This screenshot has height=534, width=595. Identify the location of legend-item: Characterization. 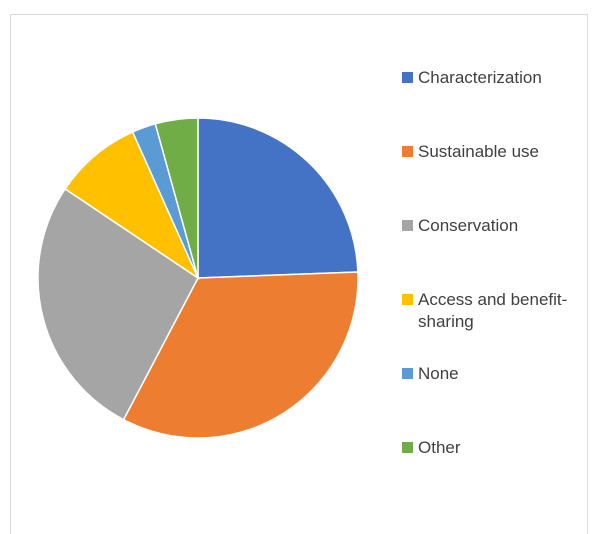
(492, 78).